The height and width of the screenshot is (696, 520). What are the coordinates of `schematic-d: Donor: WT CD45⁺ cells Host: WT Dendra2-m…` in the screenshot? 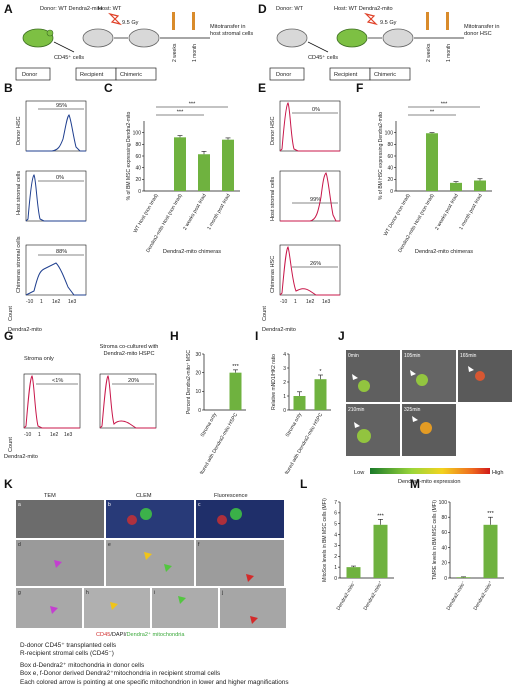 It's located at (384, 43).